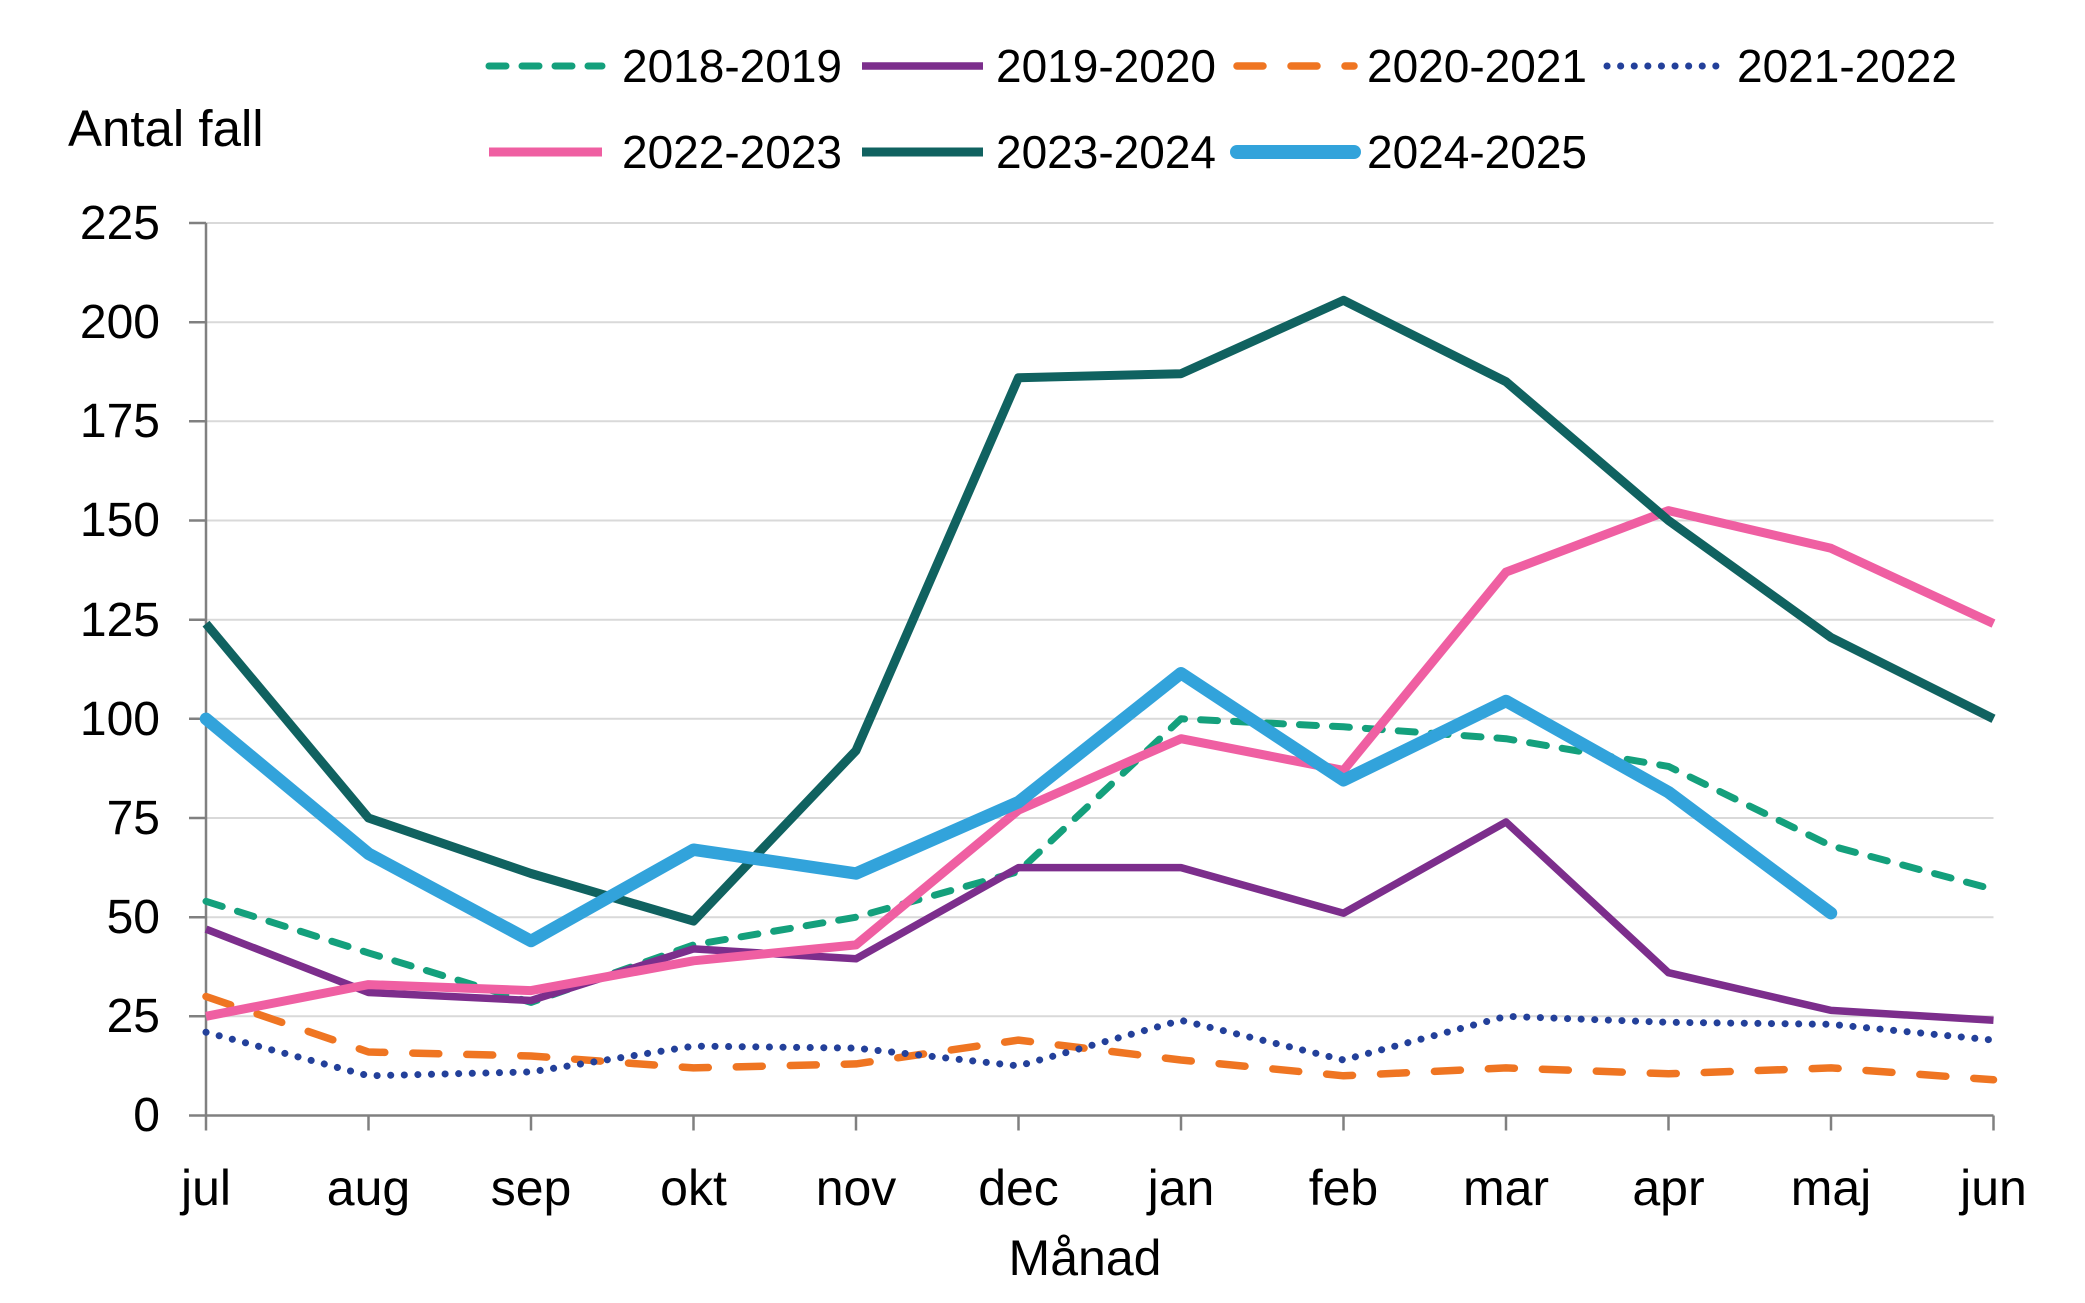 This screenshot has height=1303, width=2085. I want to click on svg-text: 225, so click(120, 223).